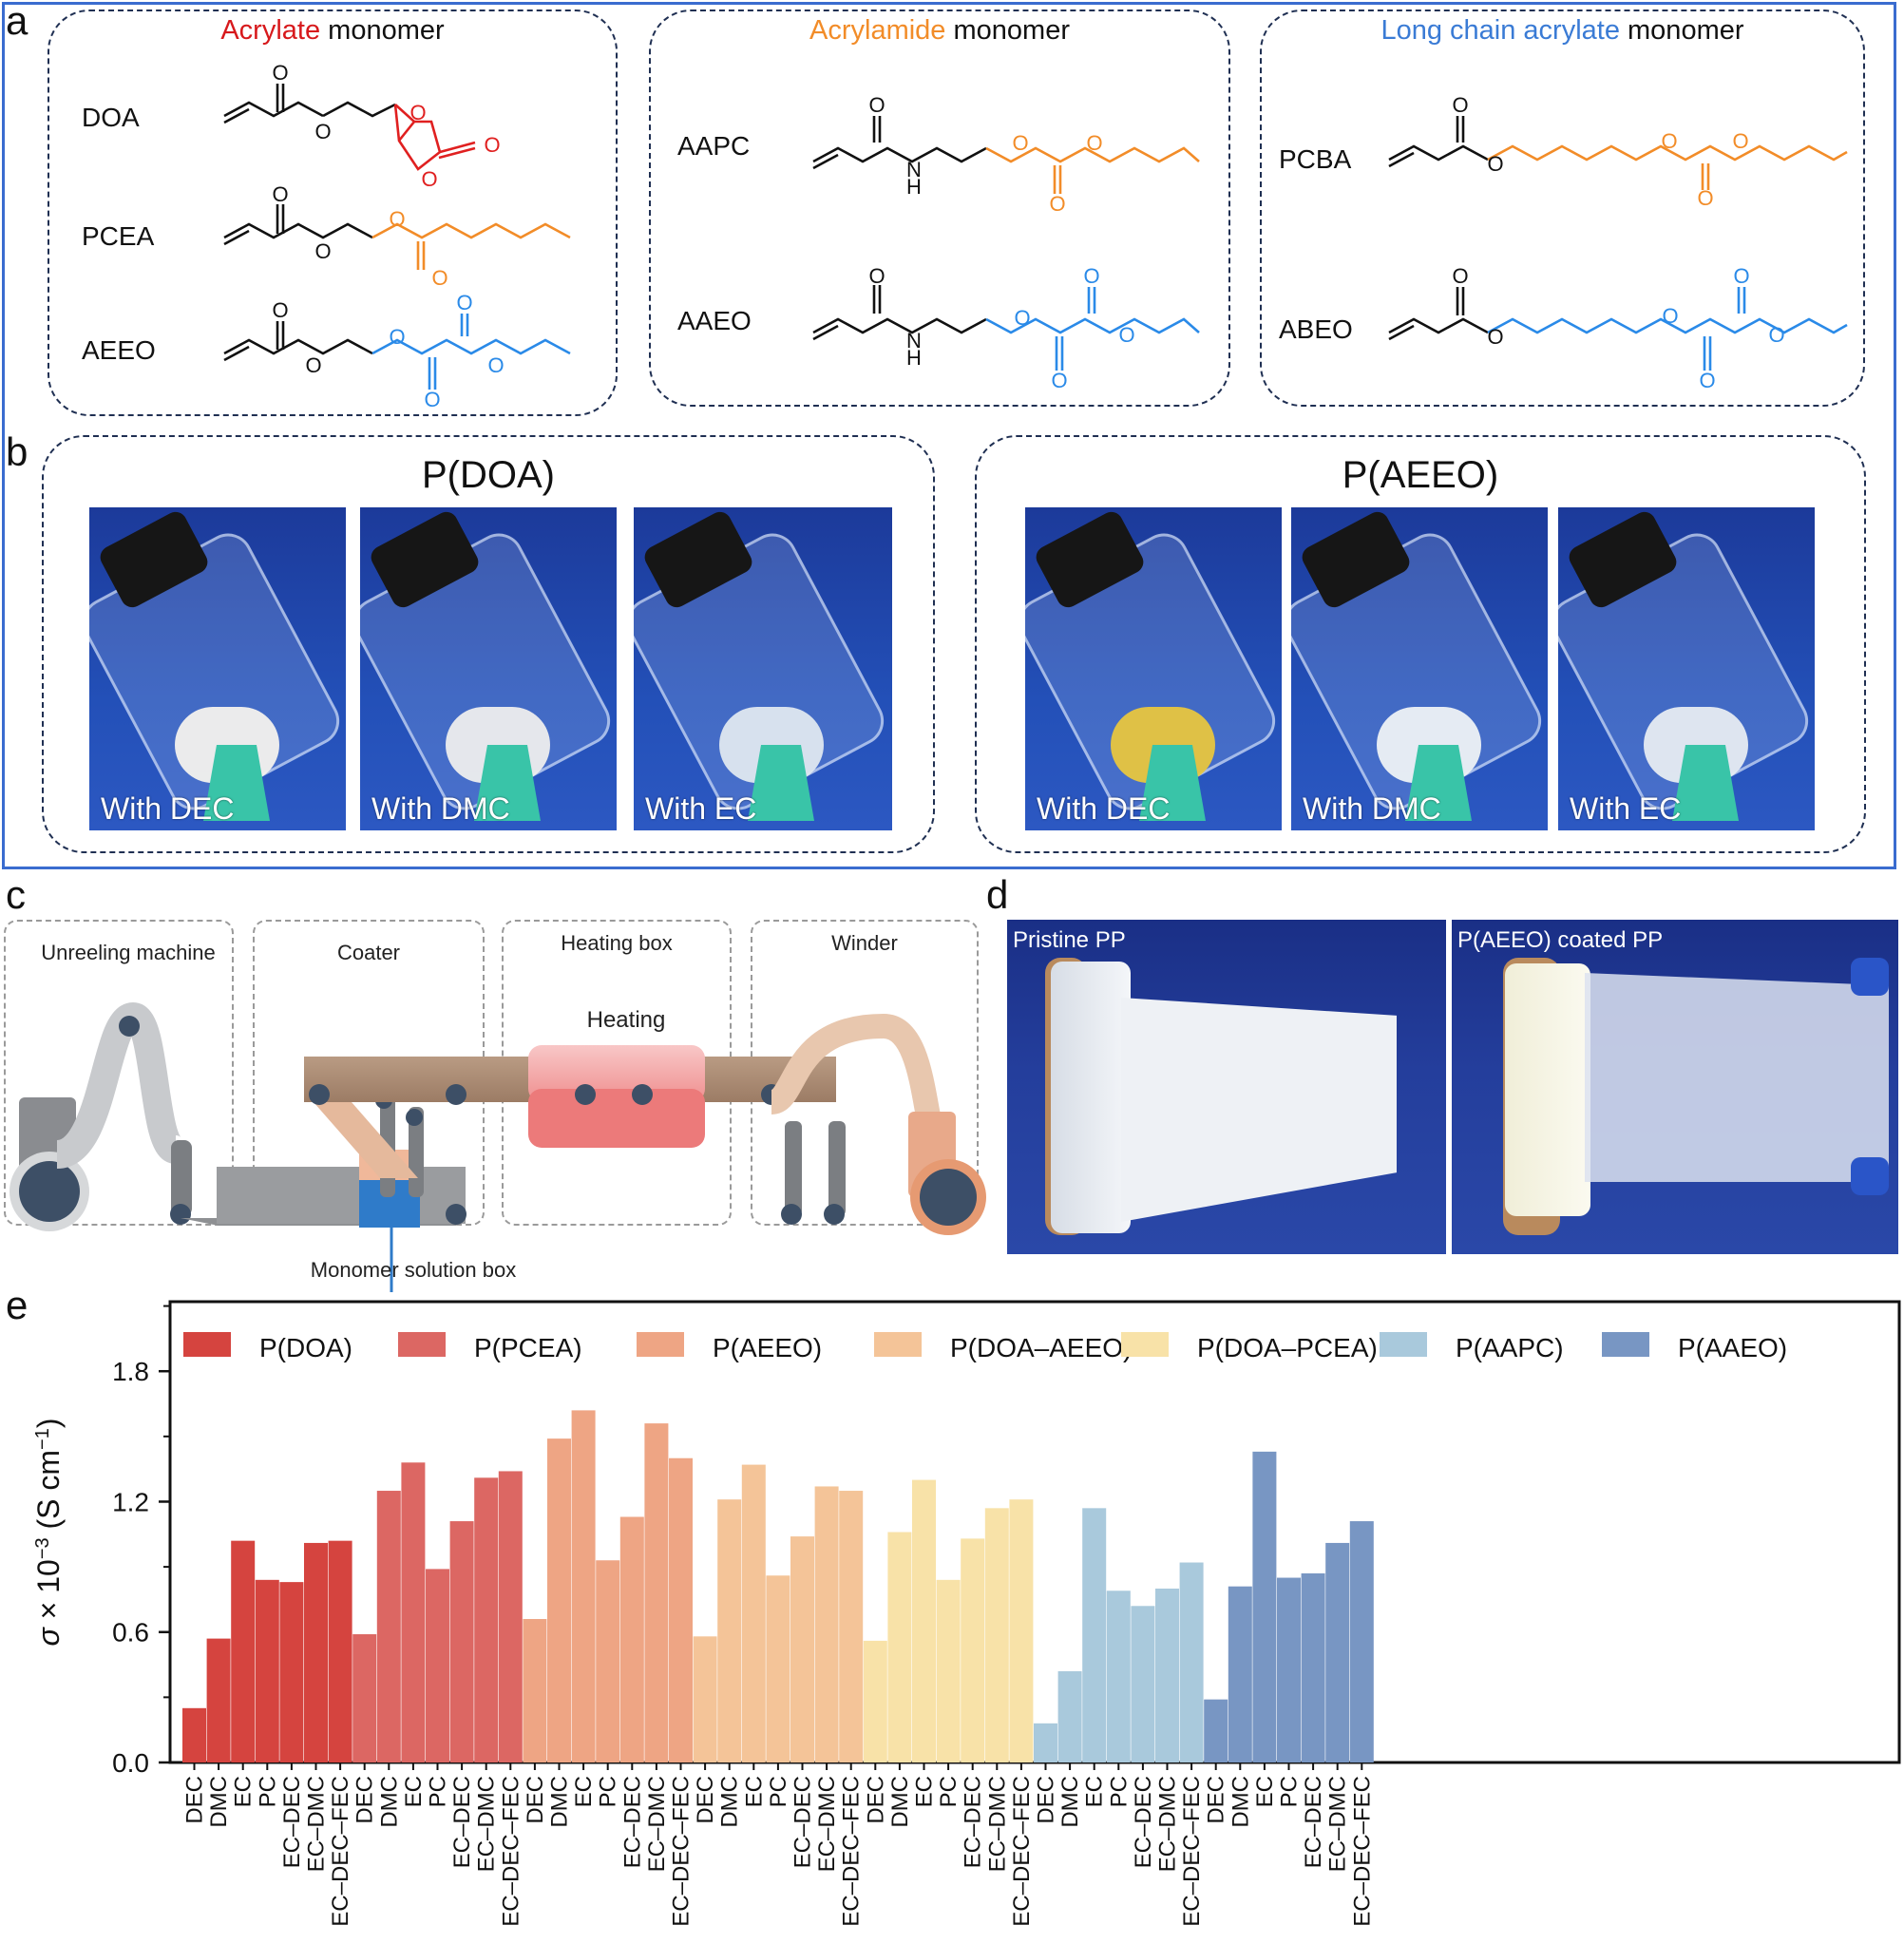  I want to click on paeeo-vial-photo: With DEC, so click(1154, 668).